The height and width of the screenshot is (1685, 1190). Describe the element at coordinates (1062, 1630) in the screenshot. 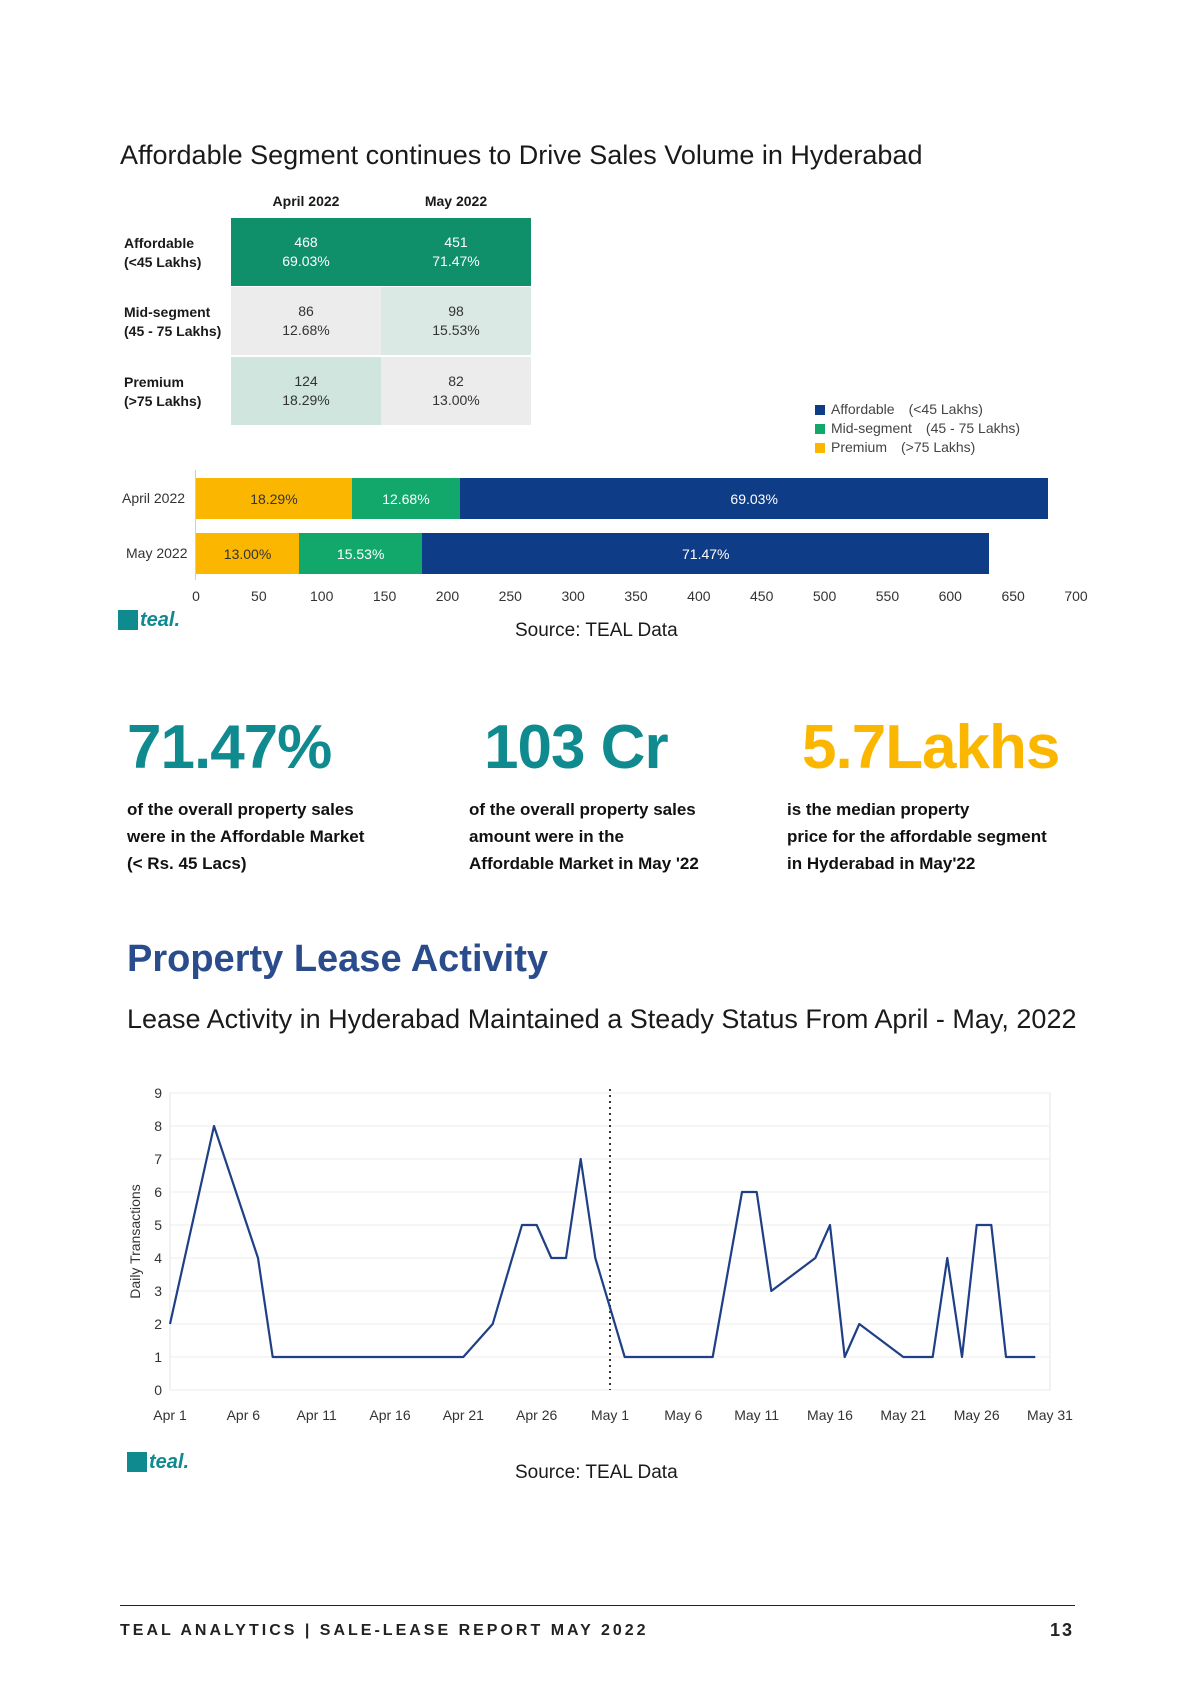

I see `footer-page-number: 13` at that location.